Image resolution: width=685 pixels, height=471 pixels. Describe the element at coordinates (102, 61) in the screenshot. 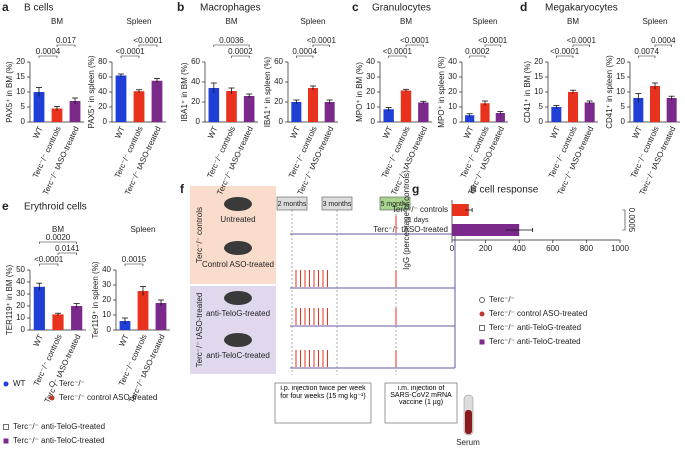

I see `y-tick-label: 80` at that location.